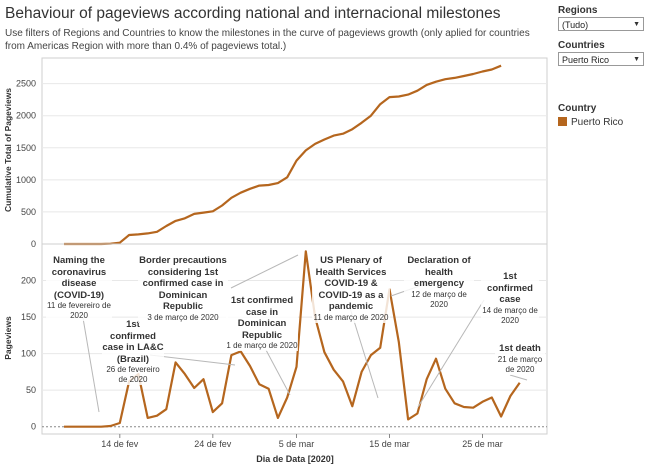  What do you see at coordinates (295, 459) in the screenshot?
I see `x-axis-label: Dia de Data [2020]` at bounding box center [295, 459].